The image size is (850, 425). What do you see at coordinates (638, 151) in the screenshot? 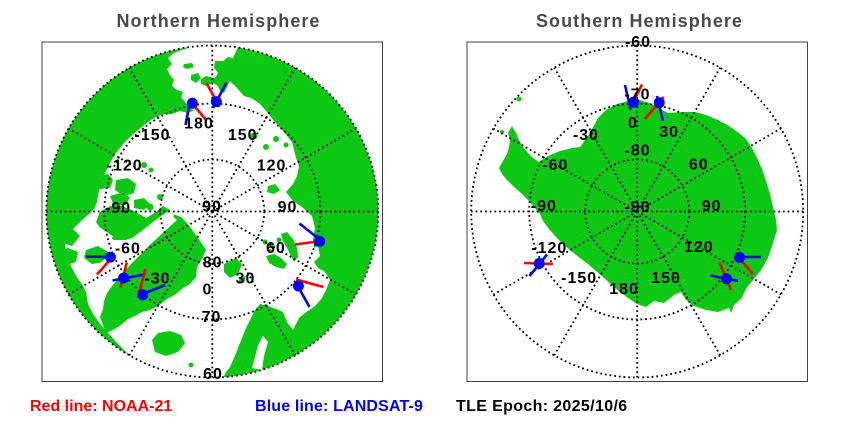
I see `svg-text: -80` at bounding box center [638, 151].